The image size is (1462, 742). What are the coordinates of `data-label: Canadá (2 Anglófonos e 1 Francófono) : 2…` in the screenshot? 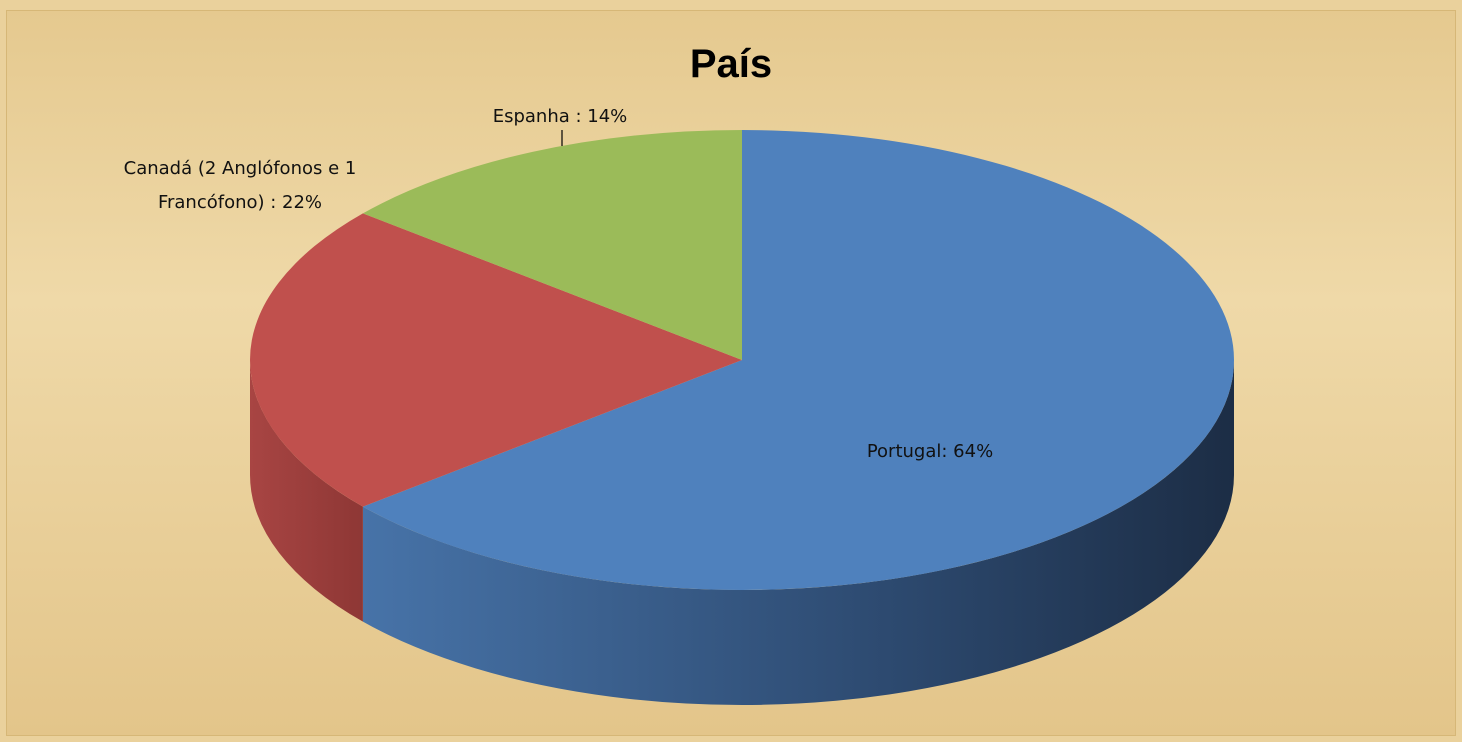 It's located at (240, 185).